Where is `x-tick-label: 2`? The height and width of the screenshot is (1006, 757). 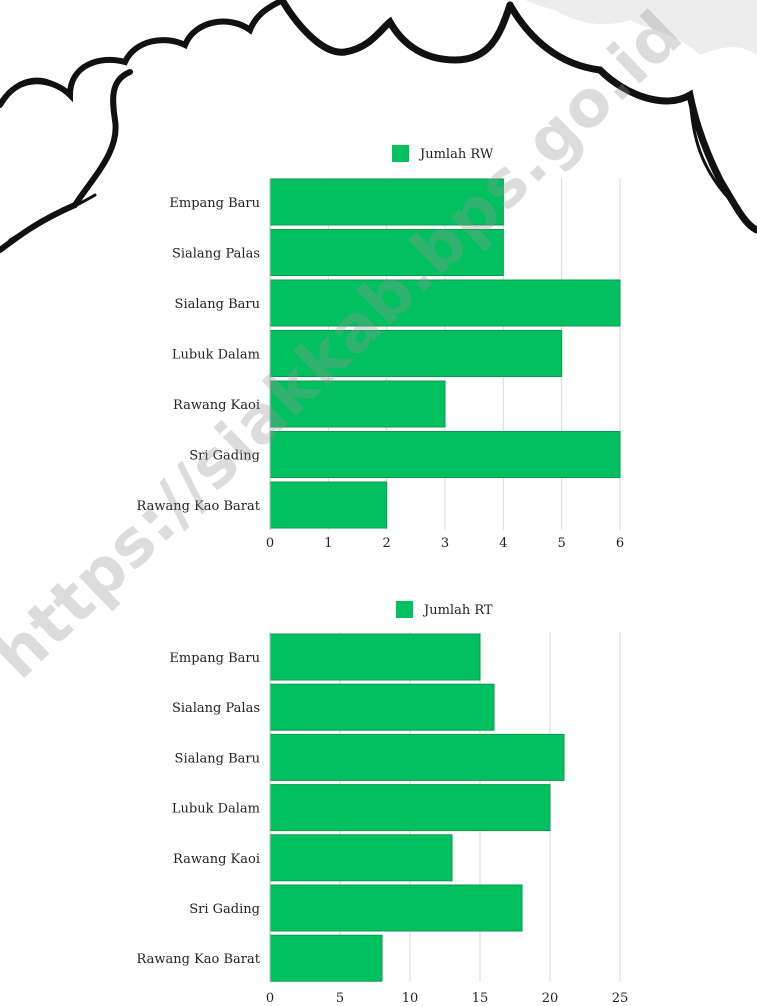 x-tick-label: 2 is located at coordinates (387, 543).